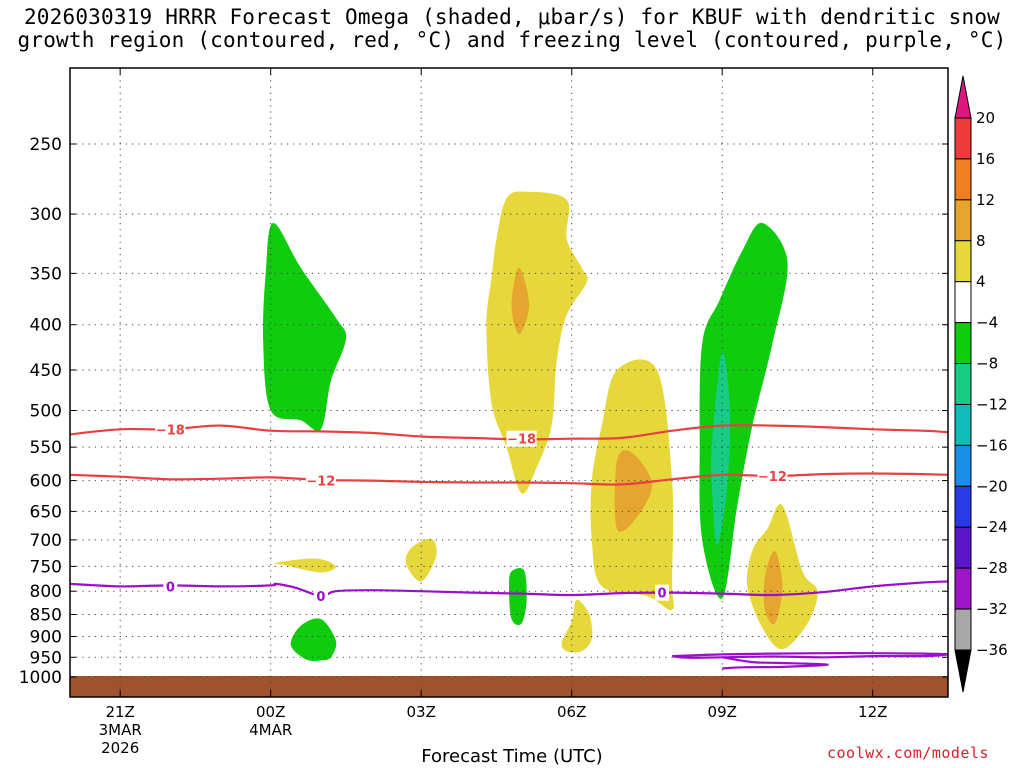 The width and height of the screenshot is (1024, 768). I want to click on isotherm-label-2-1: 0, so click(320, 597).